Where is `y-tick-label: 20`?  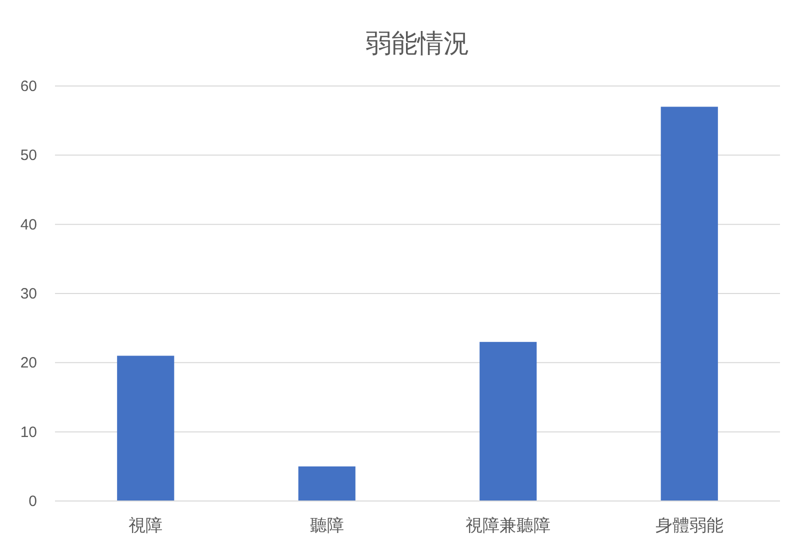
y-tick-label: 20 is located at coordinates (28, 363).